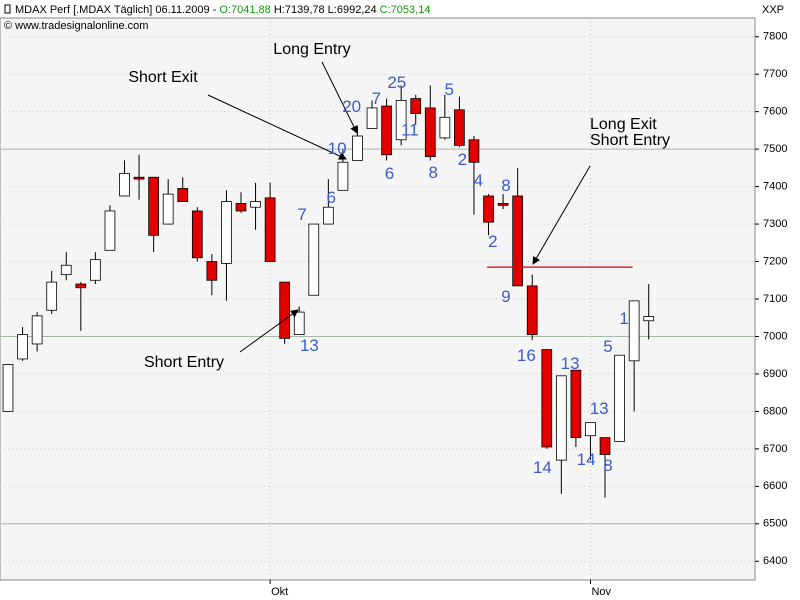 This screenshot has height=600, width=800. What do you see at coordinates (775, 299) in the screenshot?
I see `y-tick-label: 7100` at bounding box center [775, 299].